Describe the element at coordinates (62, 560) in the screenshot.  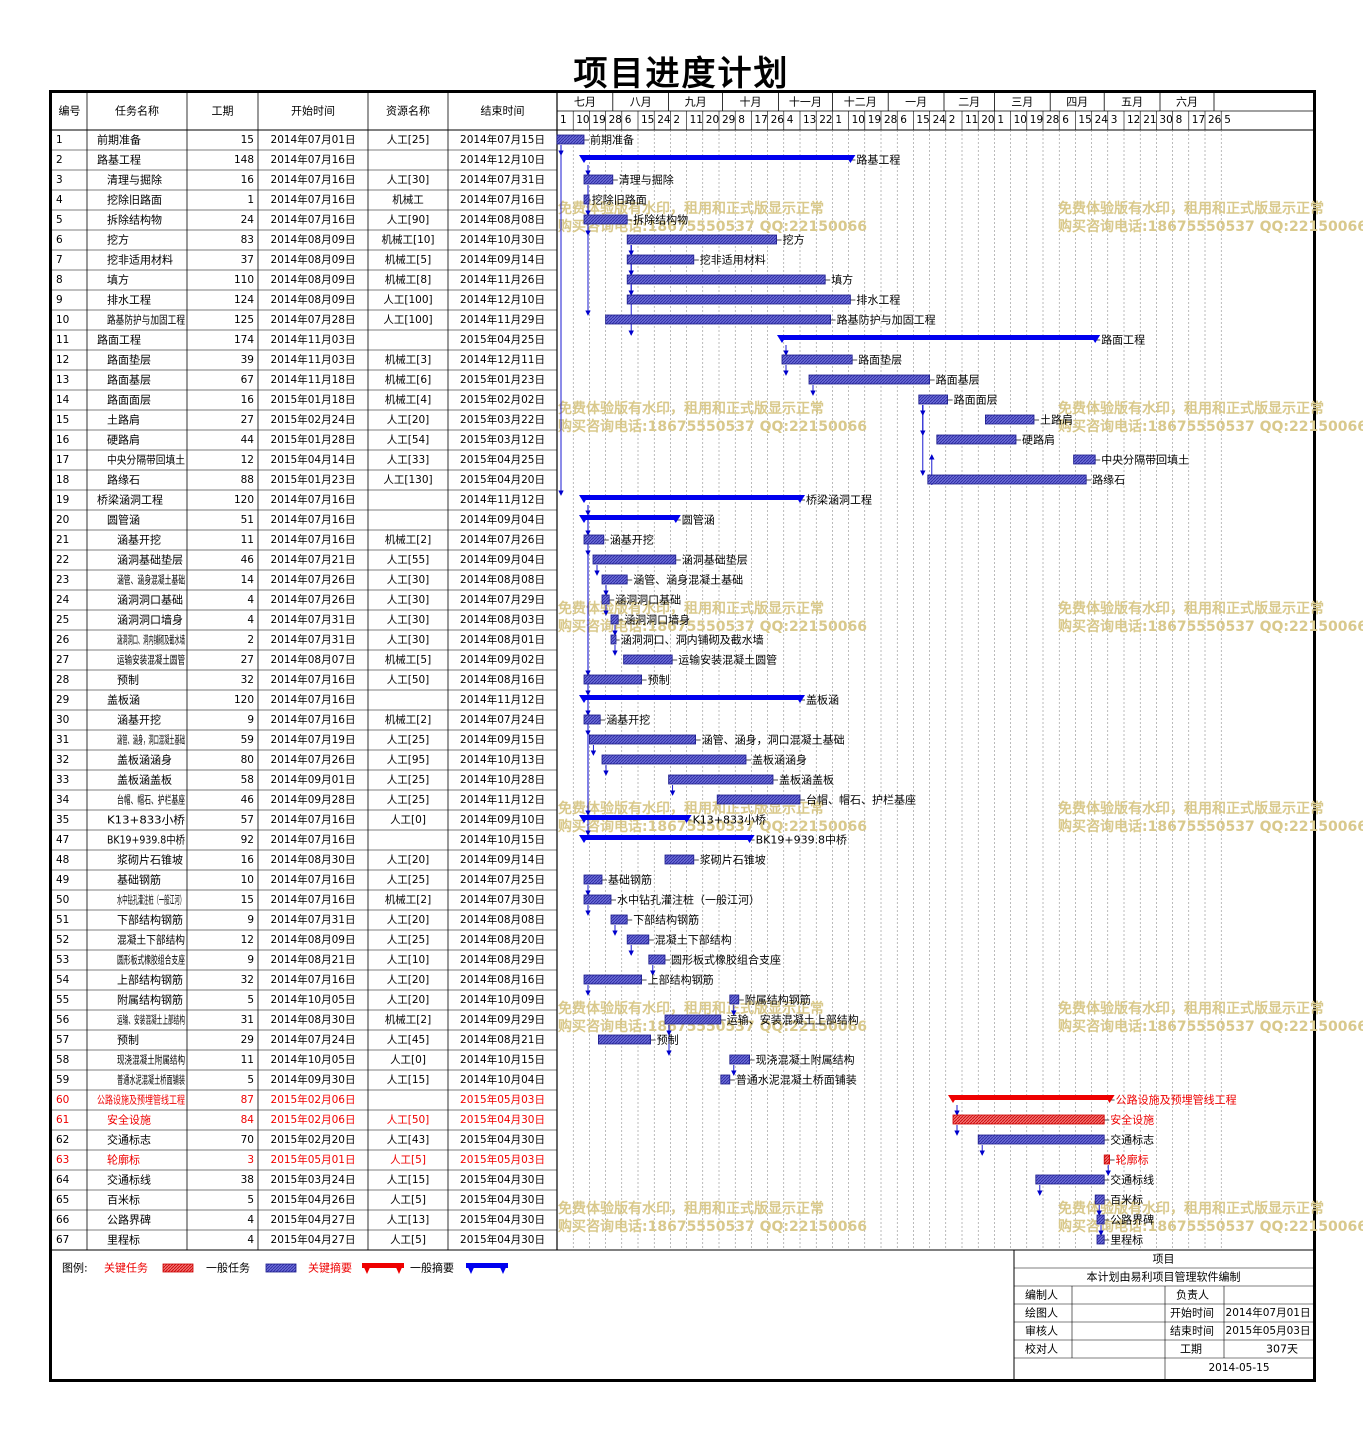
I see `task-id: 22` at that location.